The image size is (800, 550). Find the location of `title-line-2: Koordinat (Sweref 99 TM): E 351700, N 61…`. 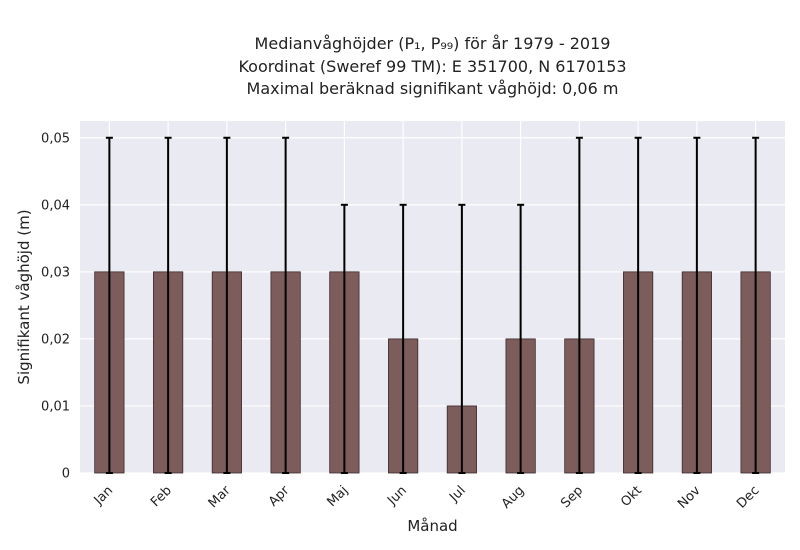

title-line-2: Koordinat (Sweref 99 TM): E 351700, N 61… is located at coordinates (432, 66).